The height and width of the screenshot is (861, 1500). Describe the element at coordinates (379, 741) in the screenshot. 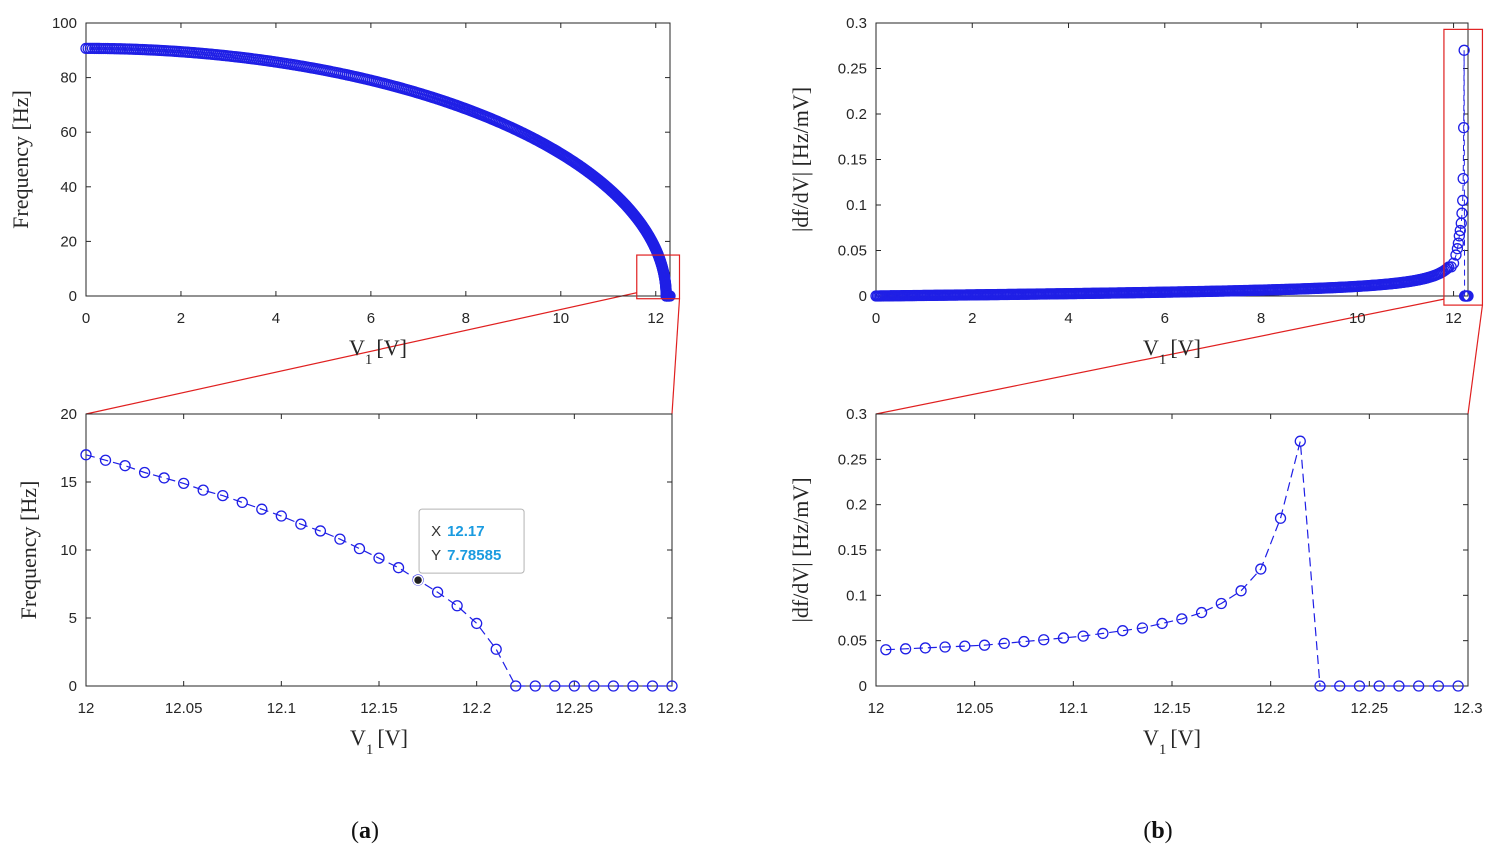

I see `x-axis-label-a-zoom: V1 [V]` at that location.